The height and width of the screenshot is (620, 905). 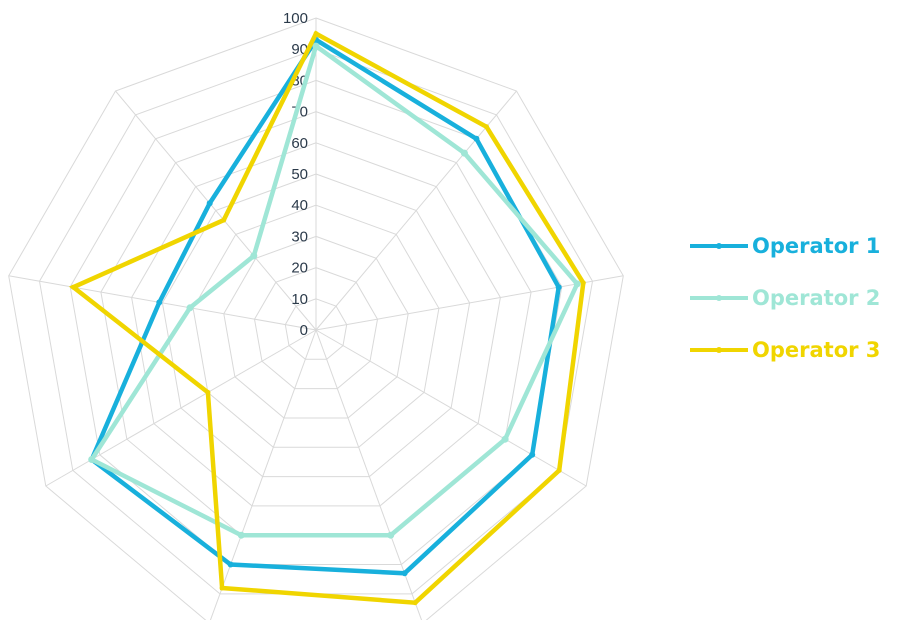 I want to click on tick-label: 50, so click(x=299, y=174).